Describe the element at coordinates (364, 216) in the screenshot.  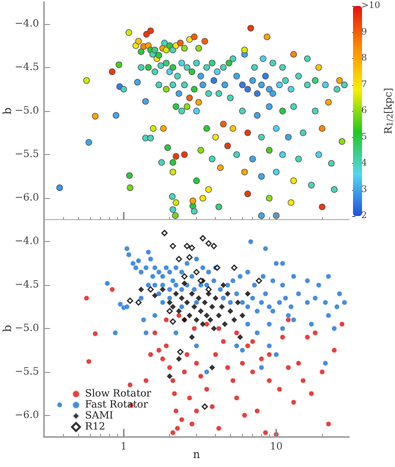
I see `color-bar-label: 2` at that location.